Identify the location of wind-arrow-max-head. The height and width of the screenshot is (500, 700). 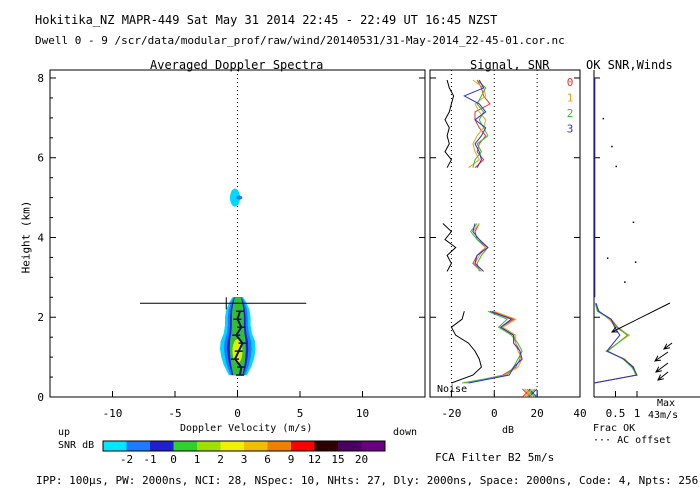
(614, 329).